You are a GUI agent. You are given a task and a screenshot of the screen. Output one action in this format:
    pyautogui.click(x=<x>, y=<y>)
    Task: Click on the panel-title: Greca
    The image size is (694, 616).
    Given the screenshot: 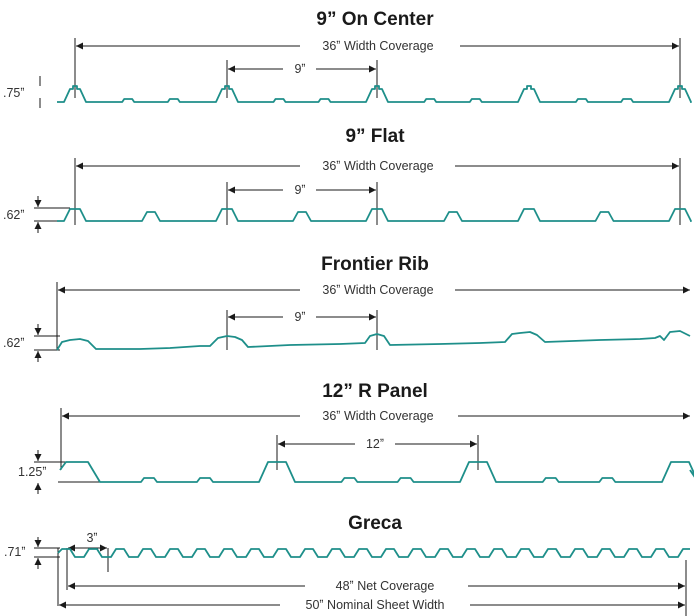 What is the action you would take?
    pyautogui.click(x=375, y=523)
    